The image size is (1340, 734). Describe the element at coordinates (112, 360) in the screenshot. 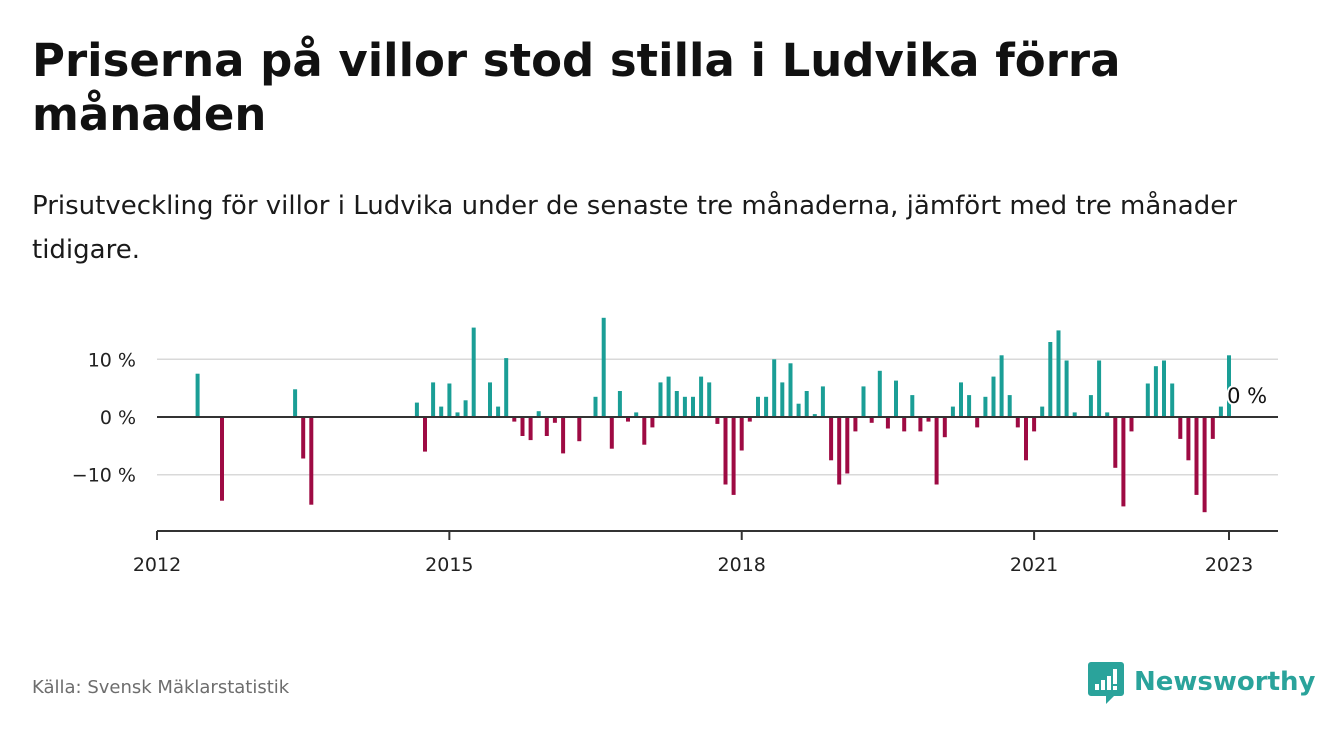

I see `y-tick-label: 10 %` at that location.